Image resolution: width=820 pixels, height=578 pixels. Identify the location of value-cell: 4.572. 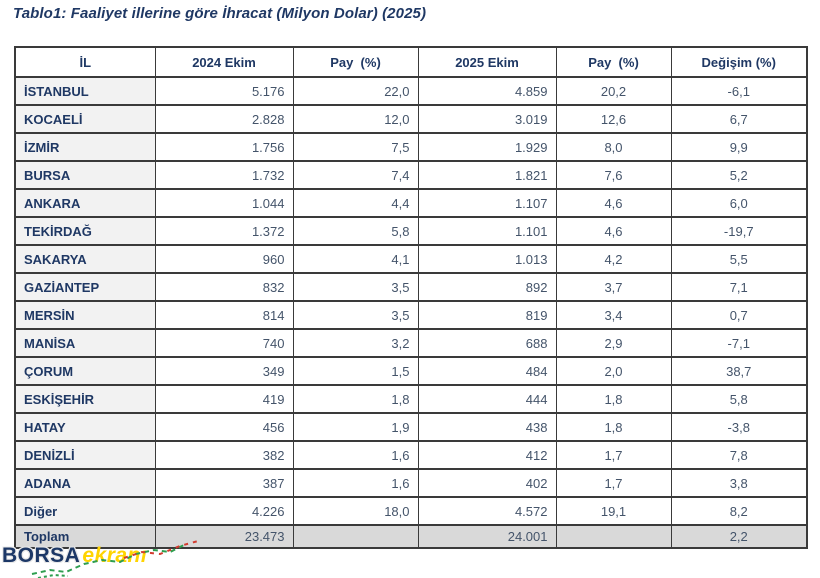
(487, 511).